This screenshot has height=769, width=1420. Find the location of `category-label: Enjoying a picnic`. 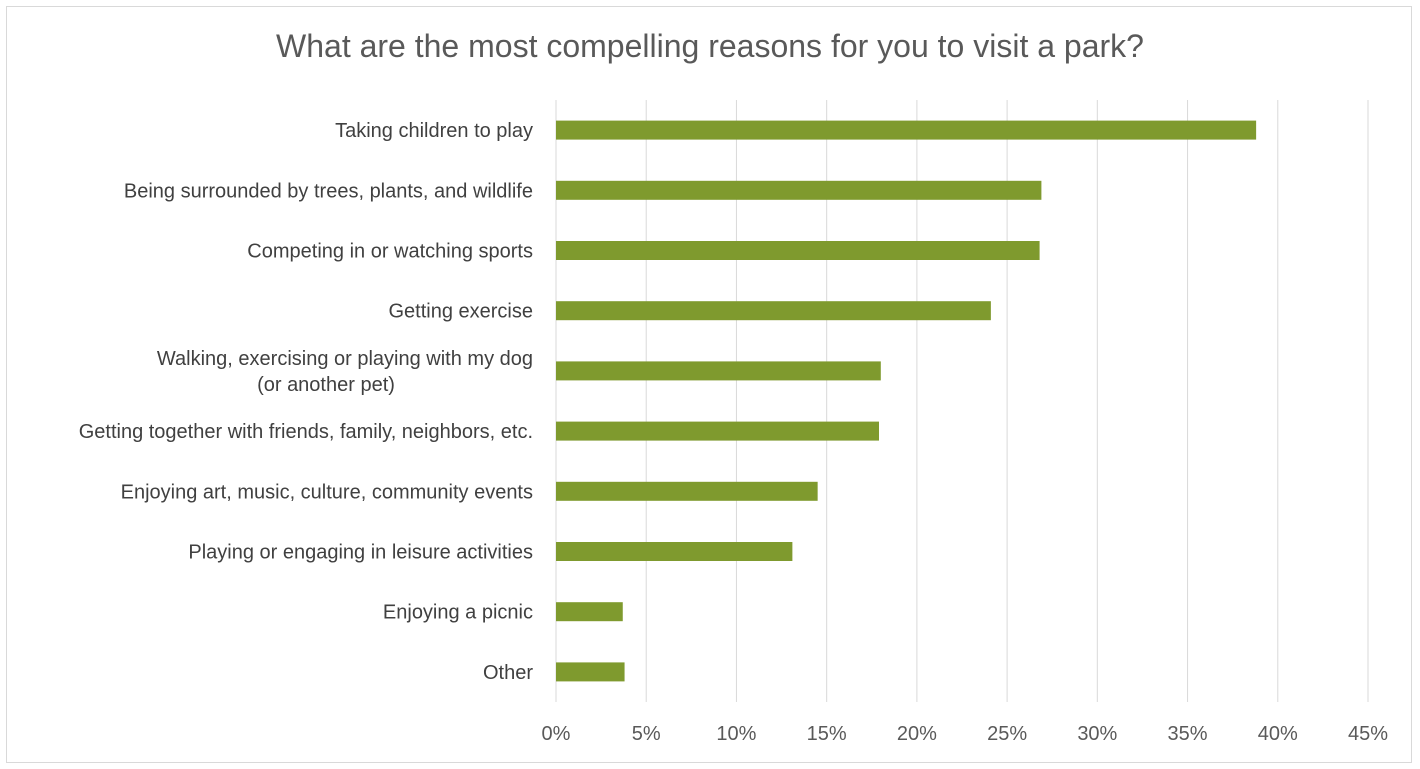

category-label: Enjoying a picnic is located at coordinates (458, 613).